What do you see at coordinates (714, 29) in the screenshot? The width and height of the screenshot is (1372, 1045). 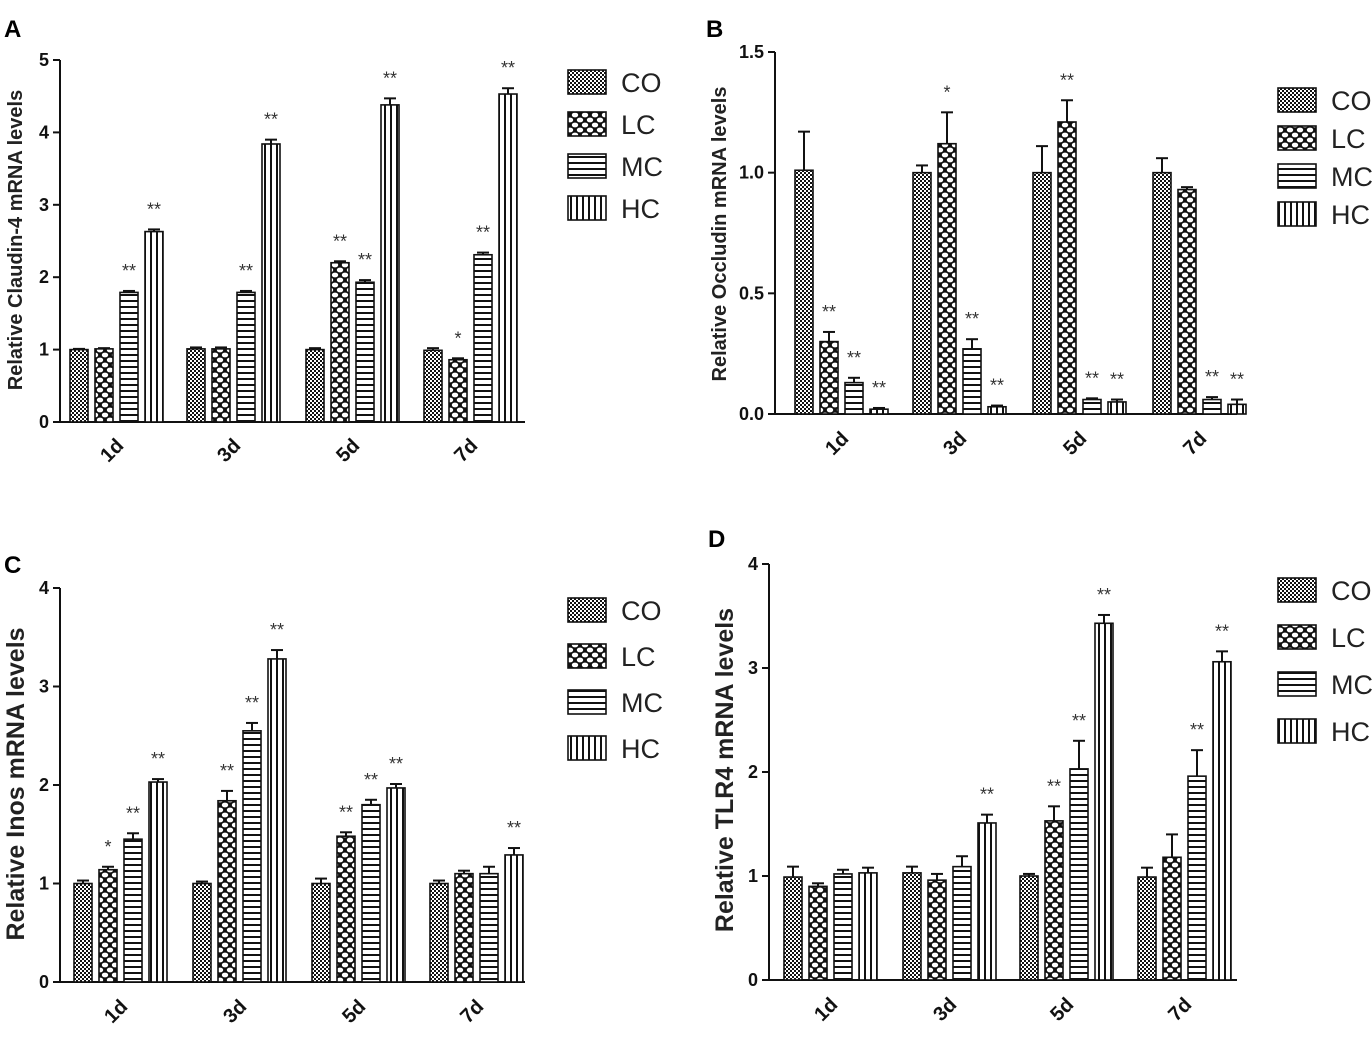 I see `panel-label: B` at bounding box center [714, 29].